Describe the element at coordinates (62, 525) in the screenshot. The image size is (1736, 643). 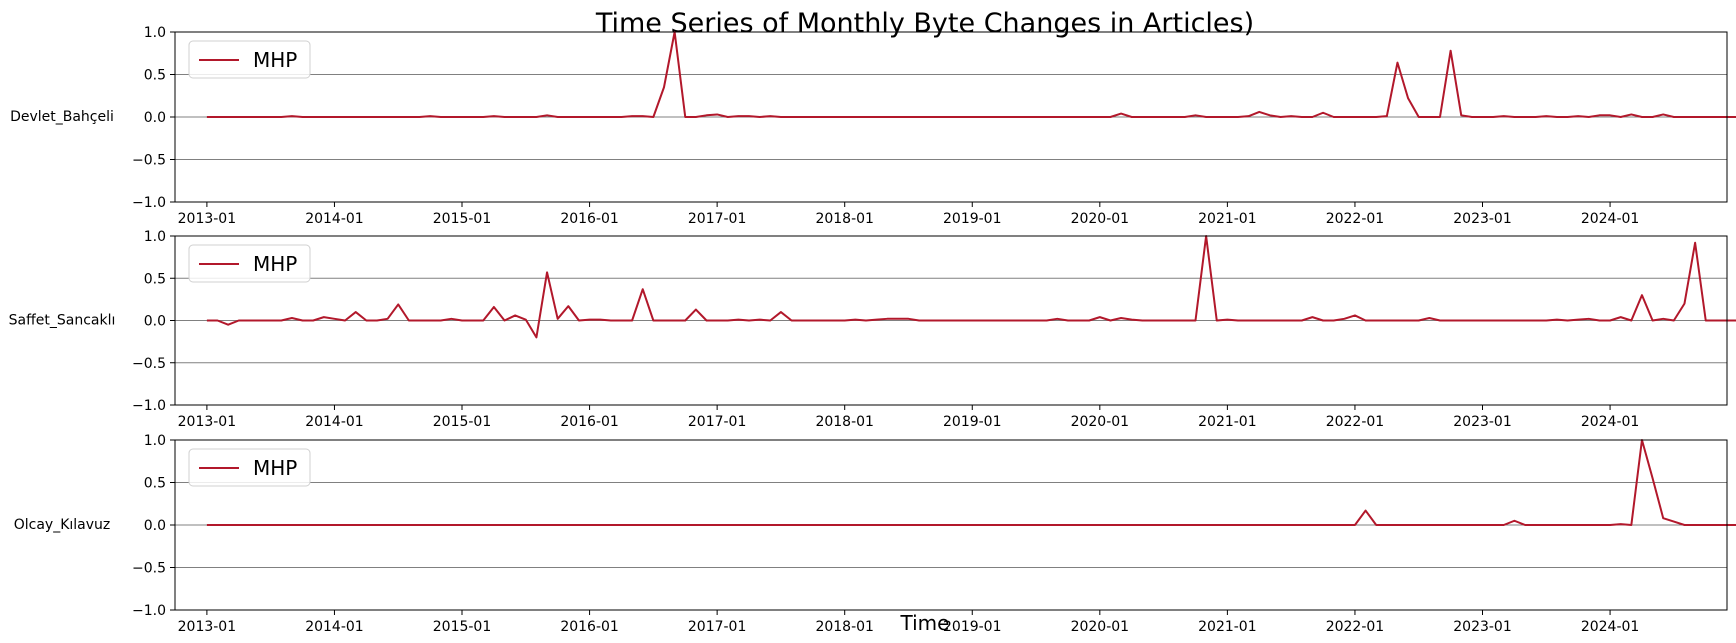
I see `row-label: Olcay_Kılavuz` at that location.